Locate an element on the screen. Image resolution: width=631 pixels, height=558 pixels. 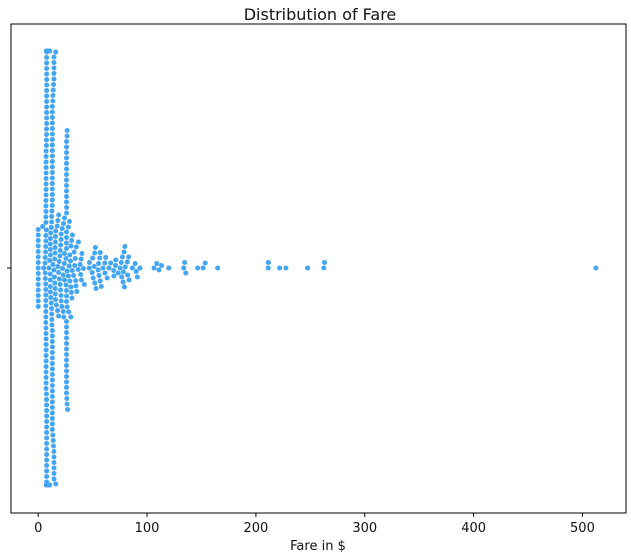
x-tick-label: 500 is located at coordinates (582, 528).